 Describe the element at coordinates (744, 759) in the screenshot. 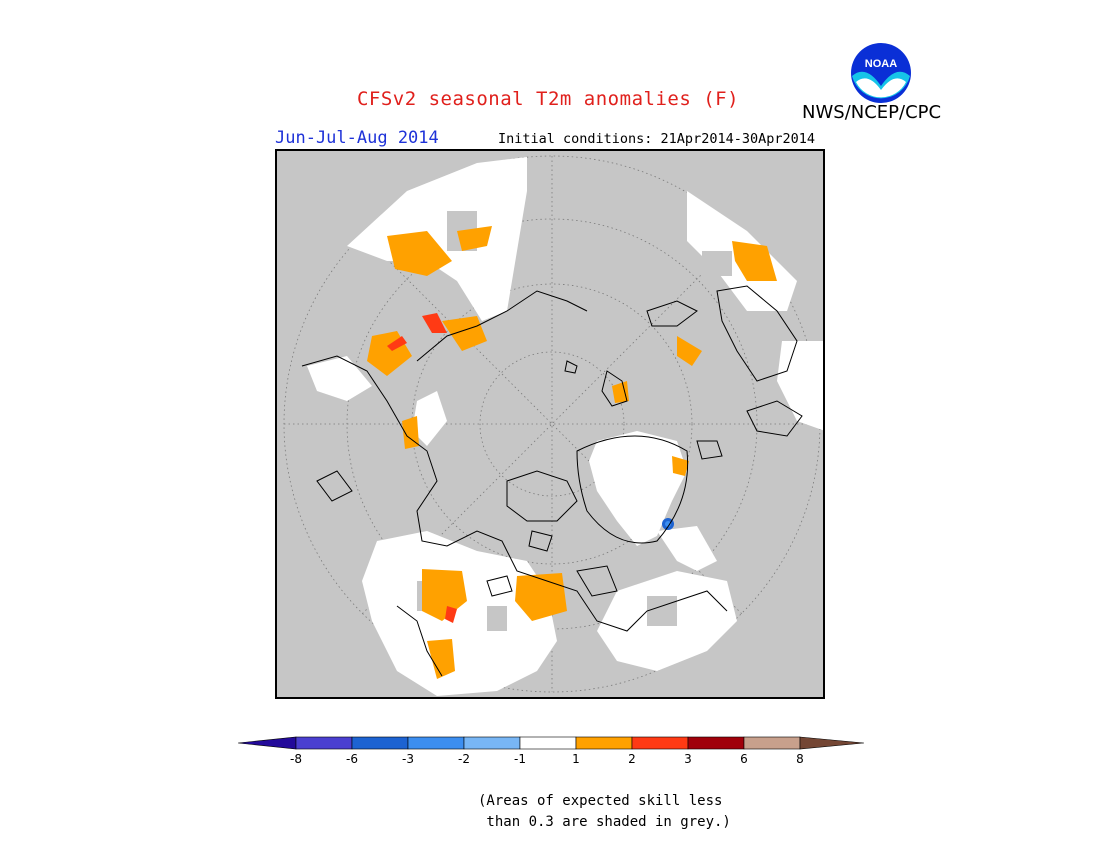

I see `colorbar-tick-label: 6` at that location.